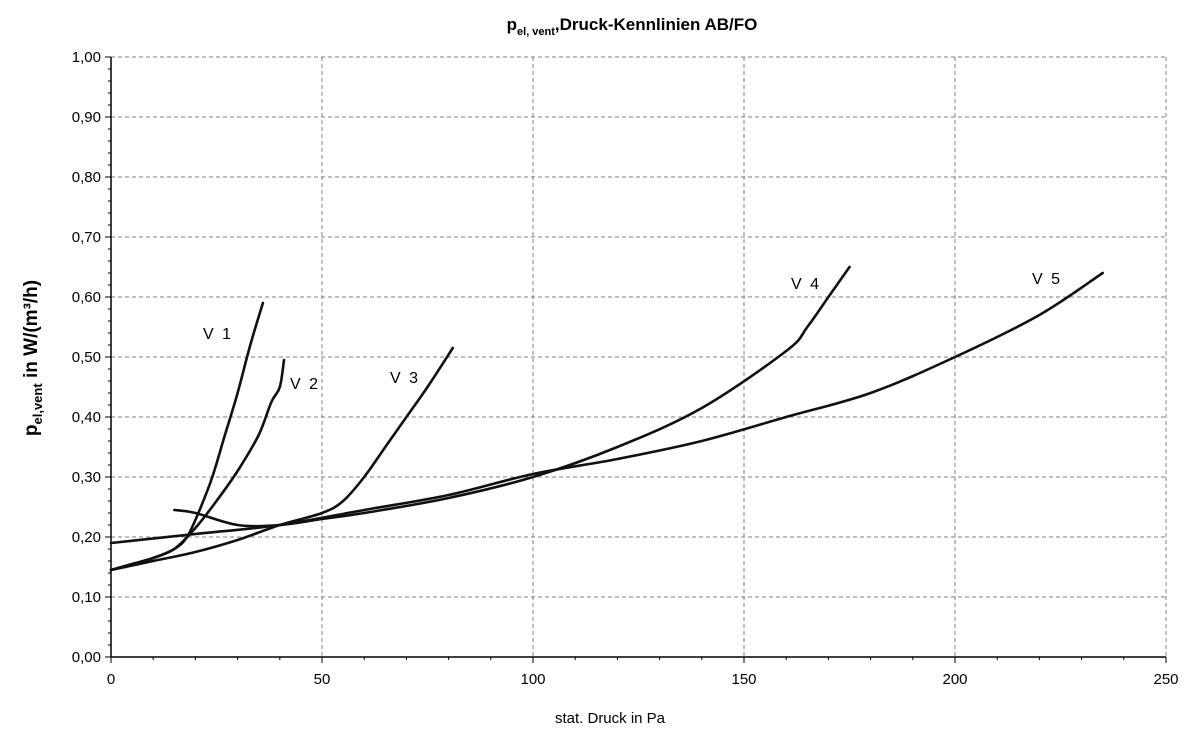 The image size is (1184, 729). Describe the element at coordinates (111, 679) in the screenshot. I see `x-tick-label: 0` at that location.